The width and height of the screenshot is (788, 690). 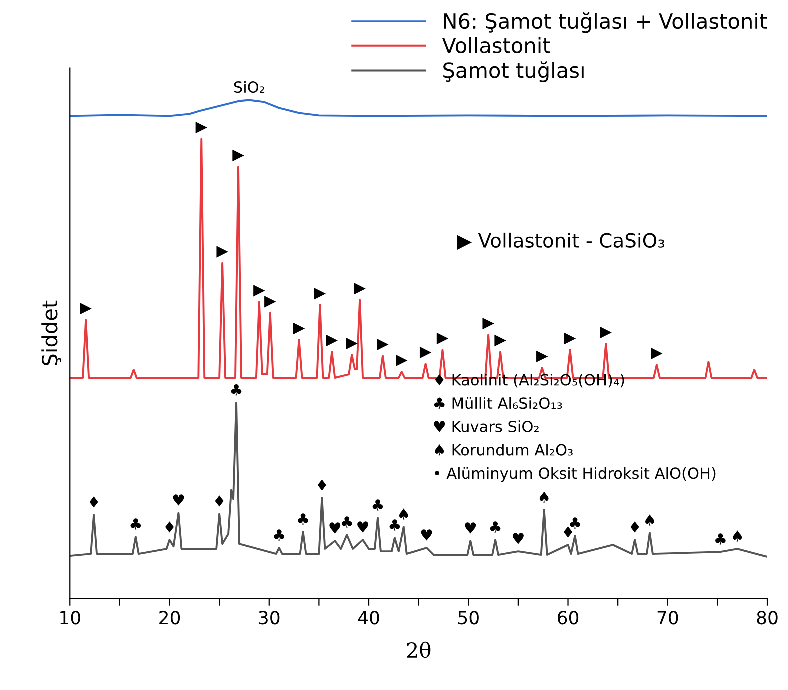 I want to click on x-tick-label: 30, so click(x=269, y=618).